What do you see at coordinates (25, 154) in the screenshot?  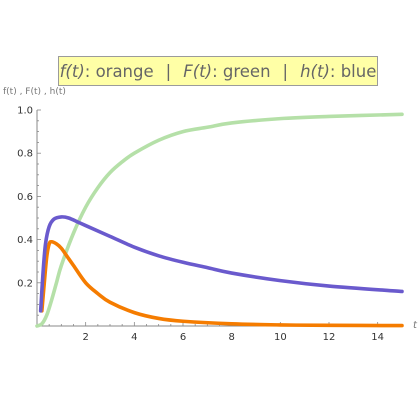 I see `y-tick-label: 0.8` at bounding box center [25, 154].